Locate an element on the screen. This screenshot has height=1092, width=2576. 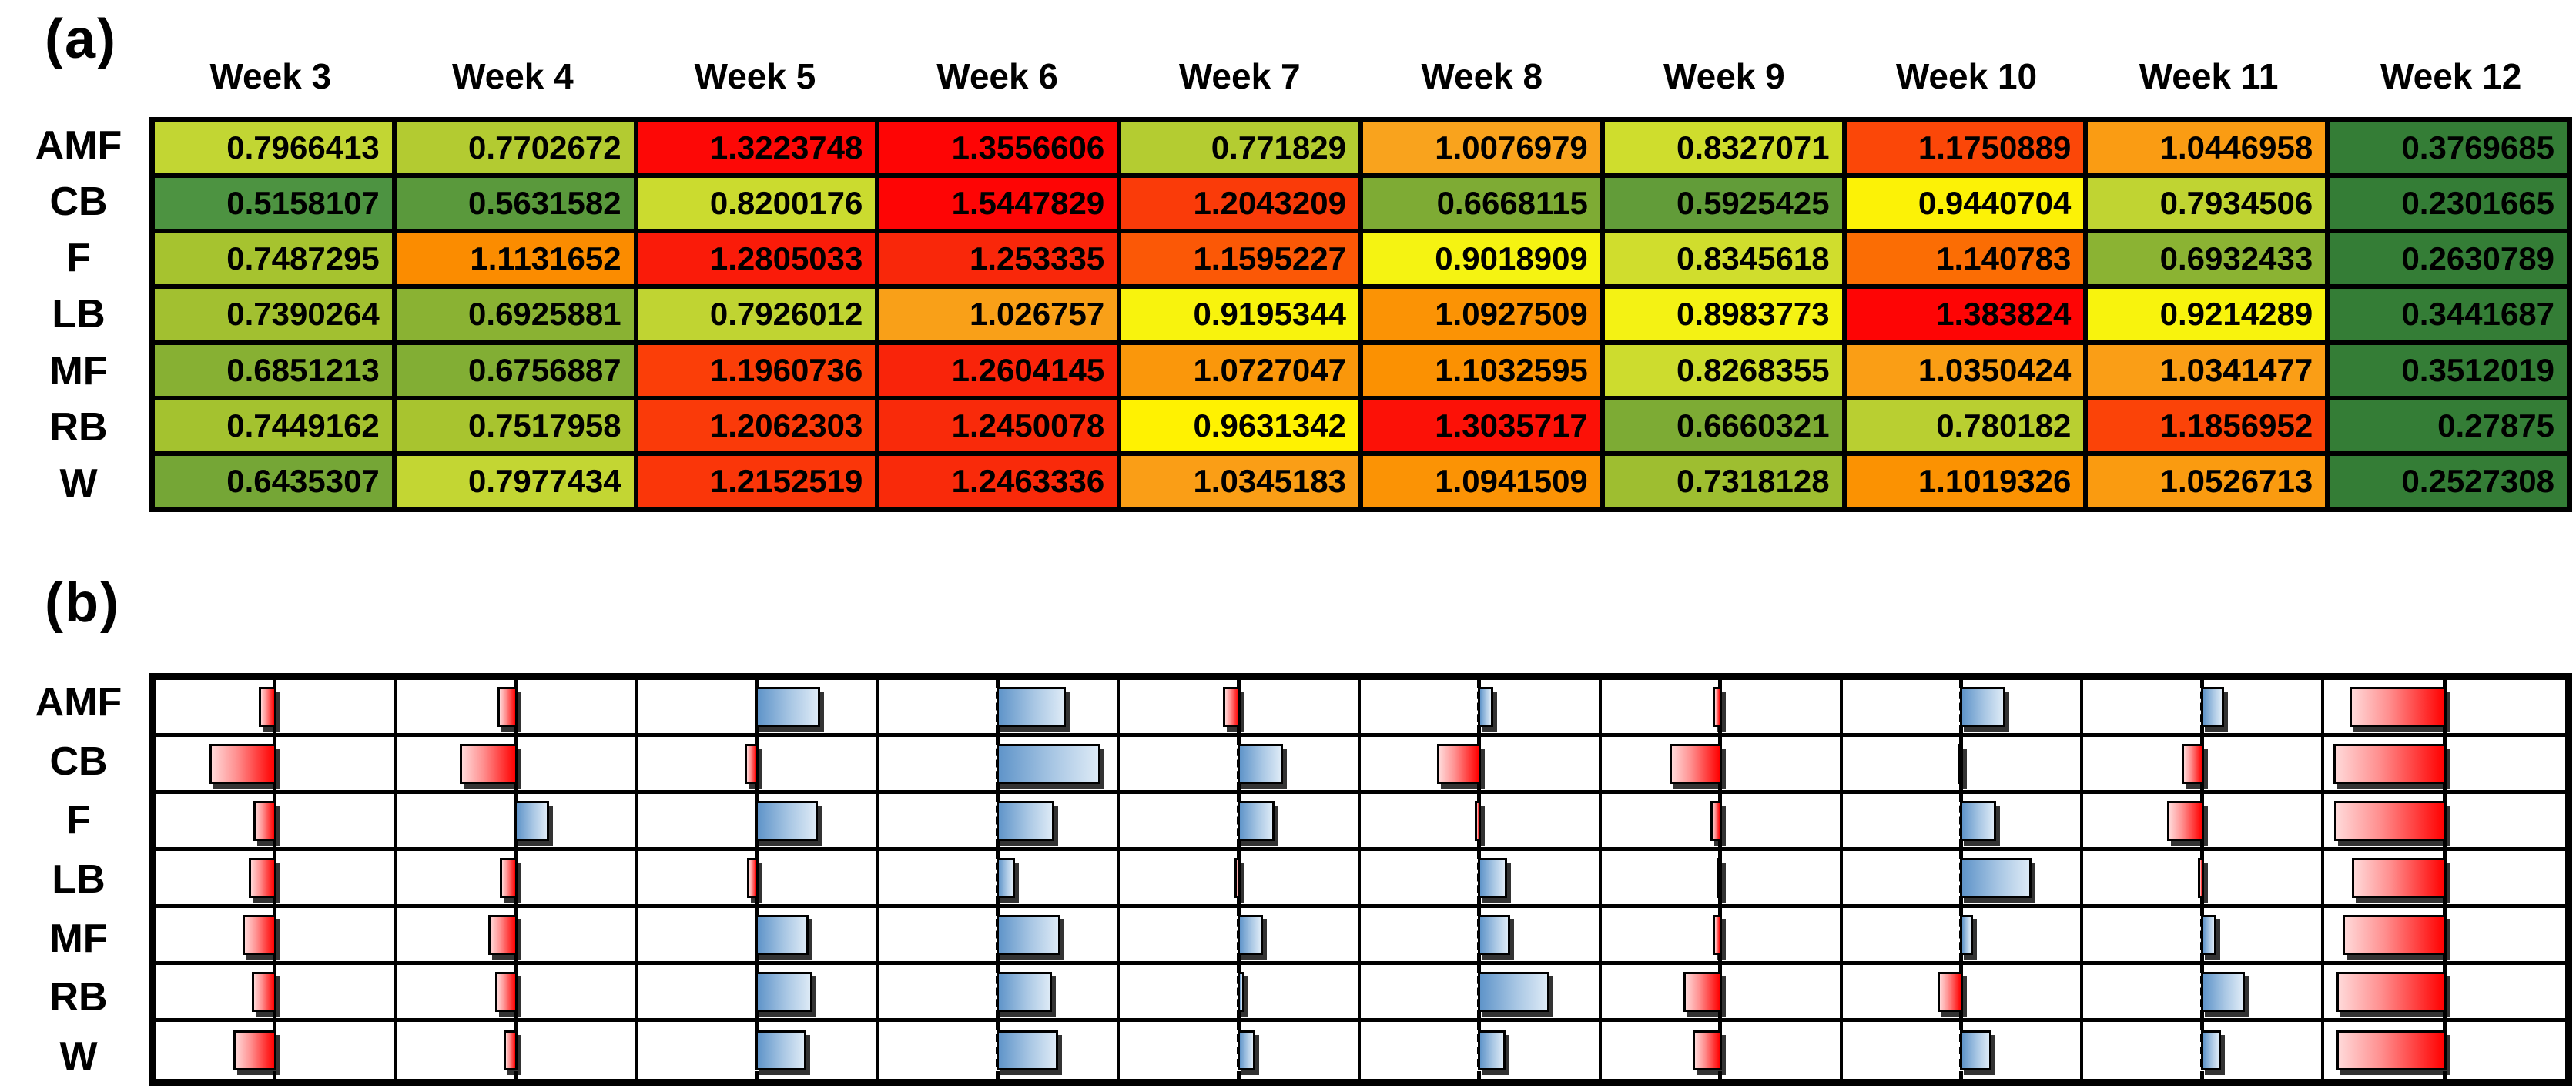
column-header-week-5: Week 5 is located at coordinates (755, 76).